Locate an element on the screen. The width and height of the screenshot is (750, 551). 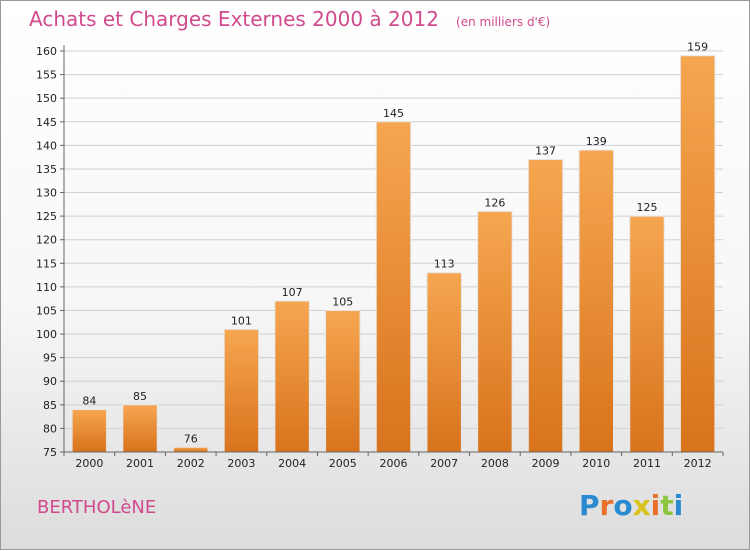
bar-value-label: 145 is located at coordinates (393, 113).